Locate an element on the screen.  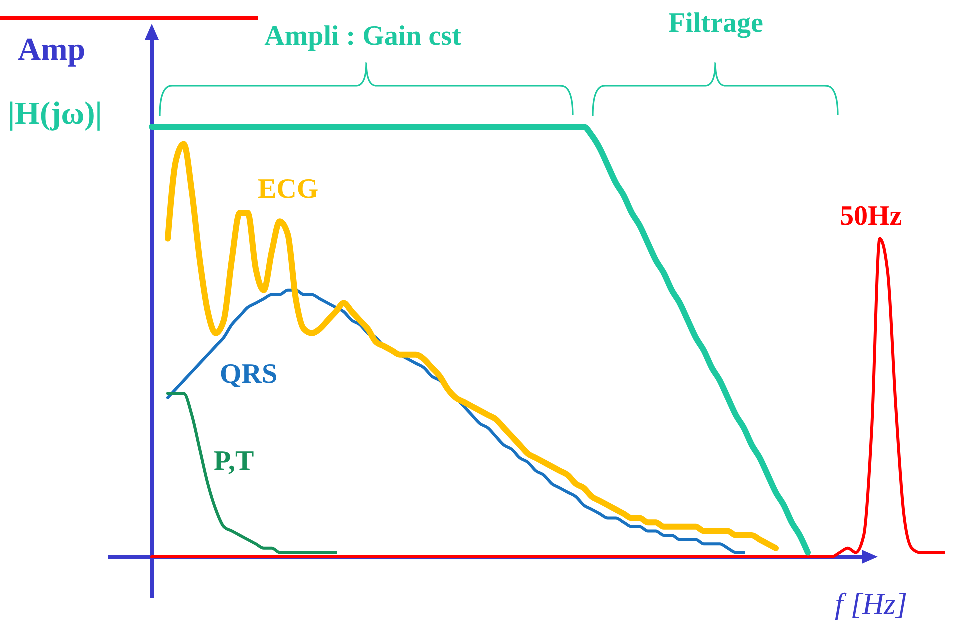
y-axis-title: Amp is located at coordinates (52, 49).